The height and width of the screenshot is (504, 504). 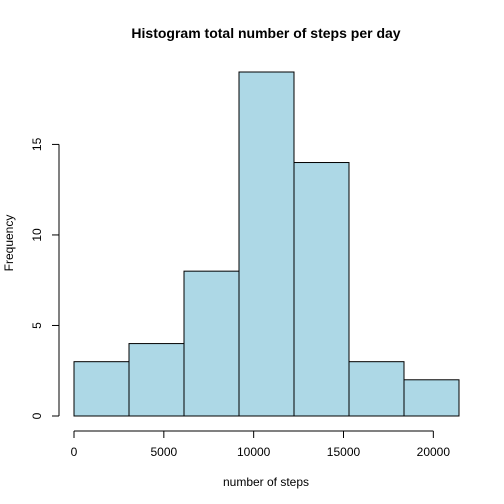 What do you see at coordinates (37, 415) in the screenshot?
I see `y-tick-label: 0` at bounding box center [37, 415].